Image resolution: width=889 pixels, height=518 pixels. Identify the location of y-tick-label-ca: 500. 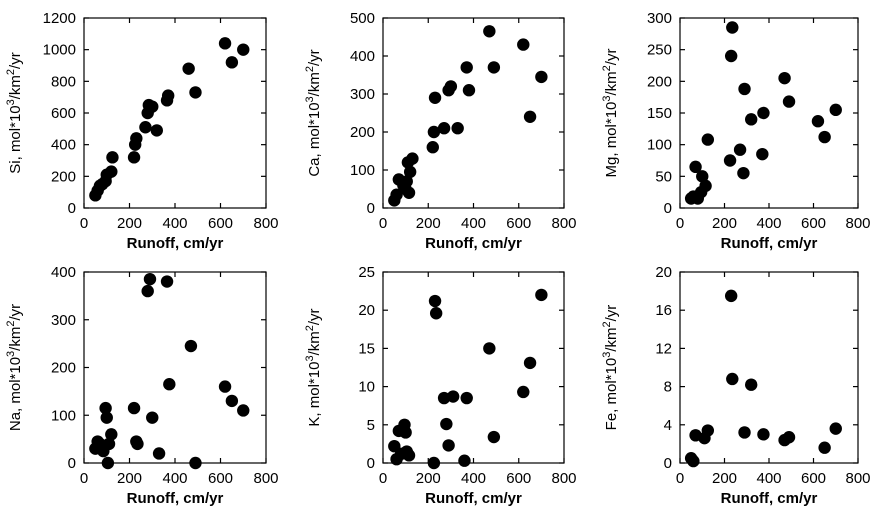
(362, 18).